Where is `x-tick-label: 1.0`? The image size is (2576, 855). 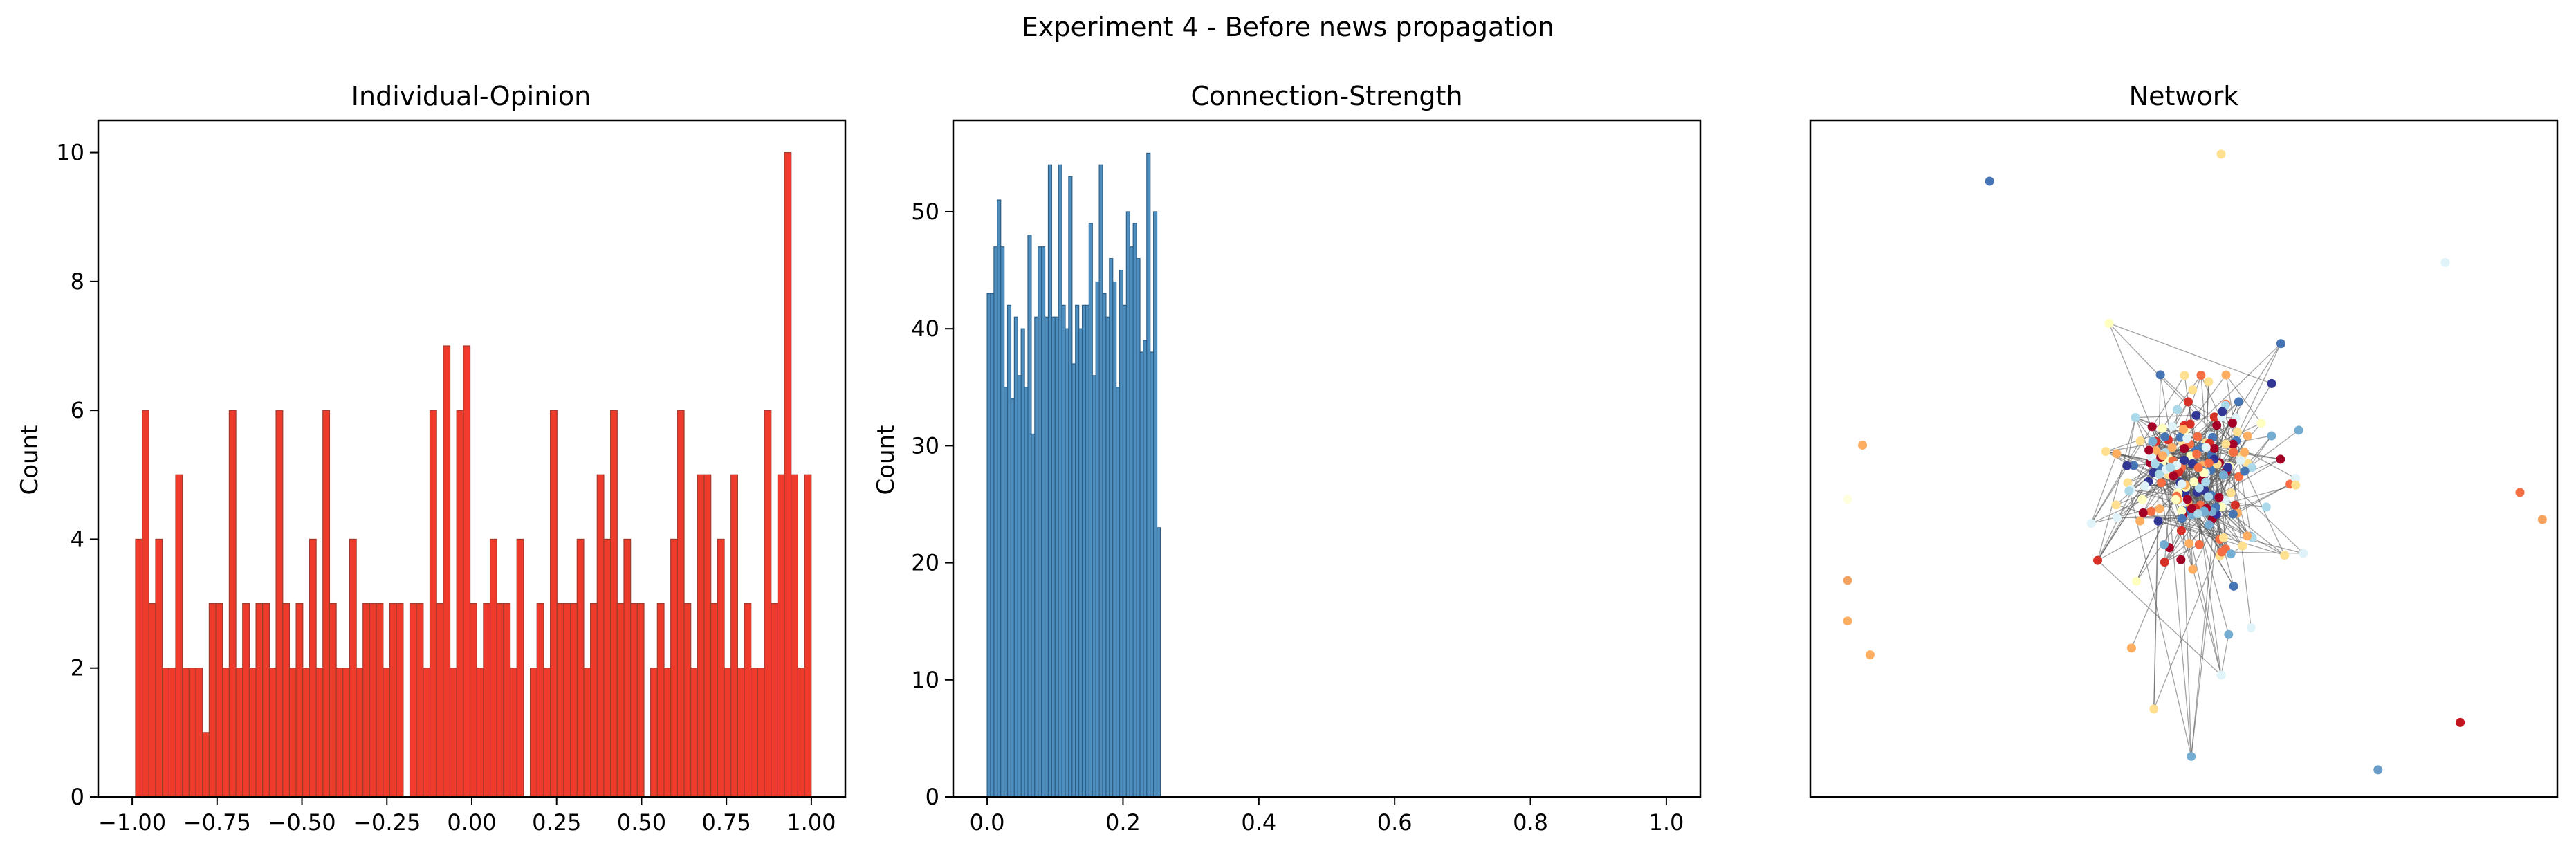 x-tick-label: 1.0 is located at coordinates (1666, 822).